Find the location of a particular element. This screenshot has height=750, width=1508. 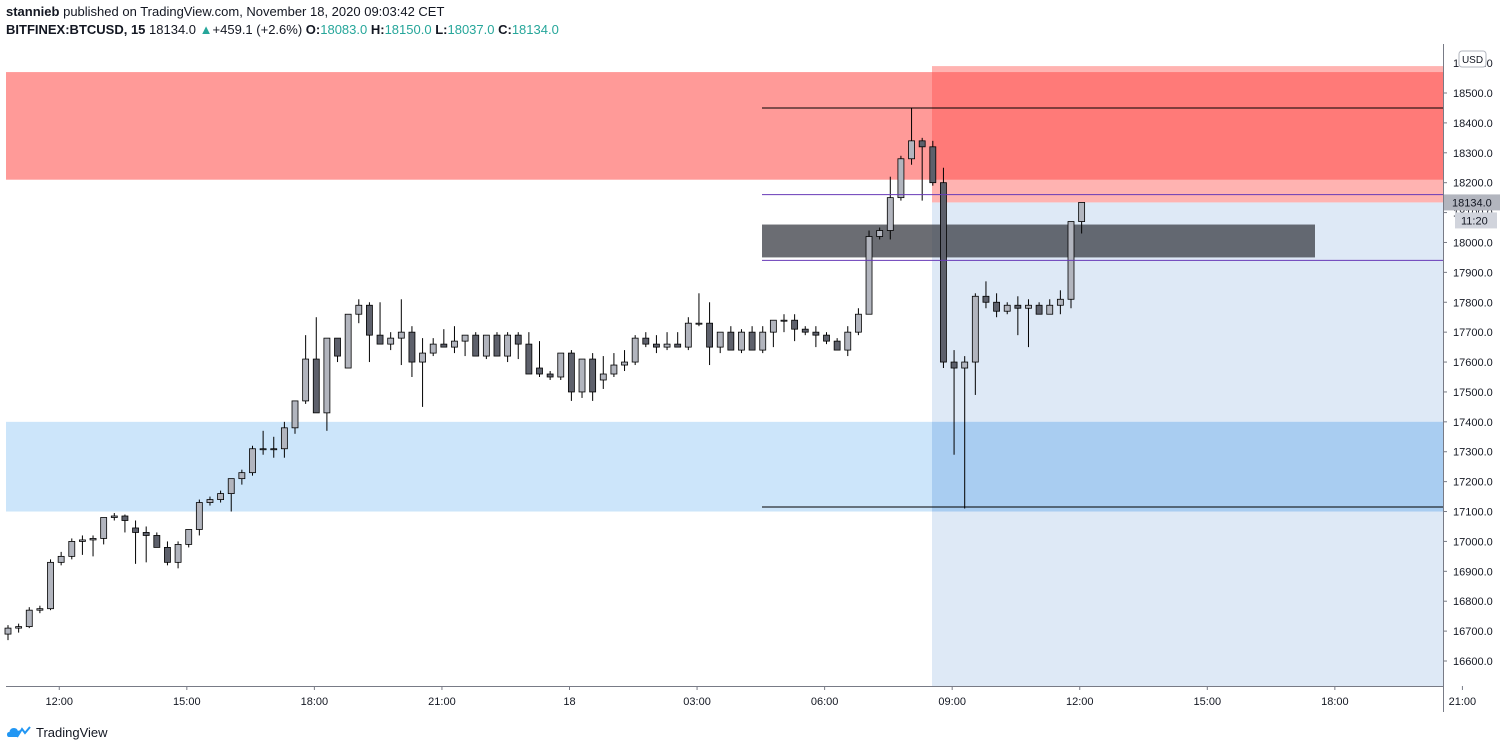

low-value: 18037.0 is located at coordinates (471, 29).